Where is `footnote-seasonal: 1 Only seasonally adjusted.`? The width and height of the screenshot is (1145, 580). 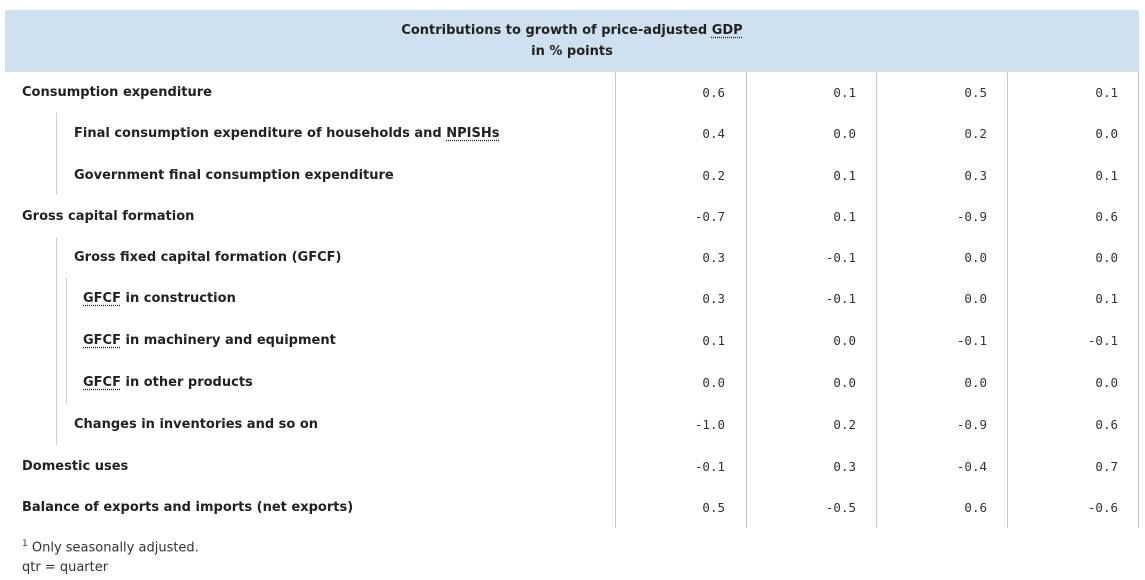 footnote-seasonal: 1 Only seasonally adjusted. is located at coordinates (110, 547).